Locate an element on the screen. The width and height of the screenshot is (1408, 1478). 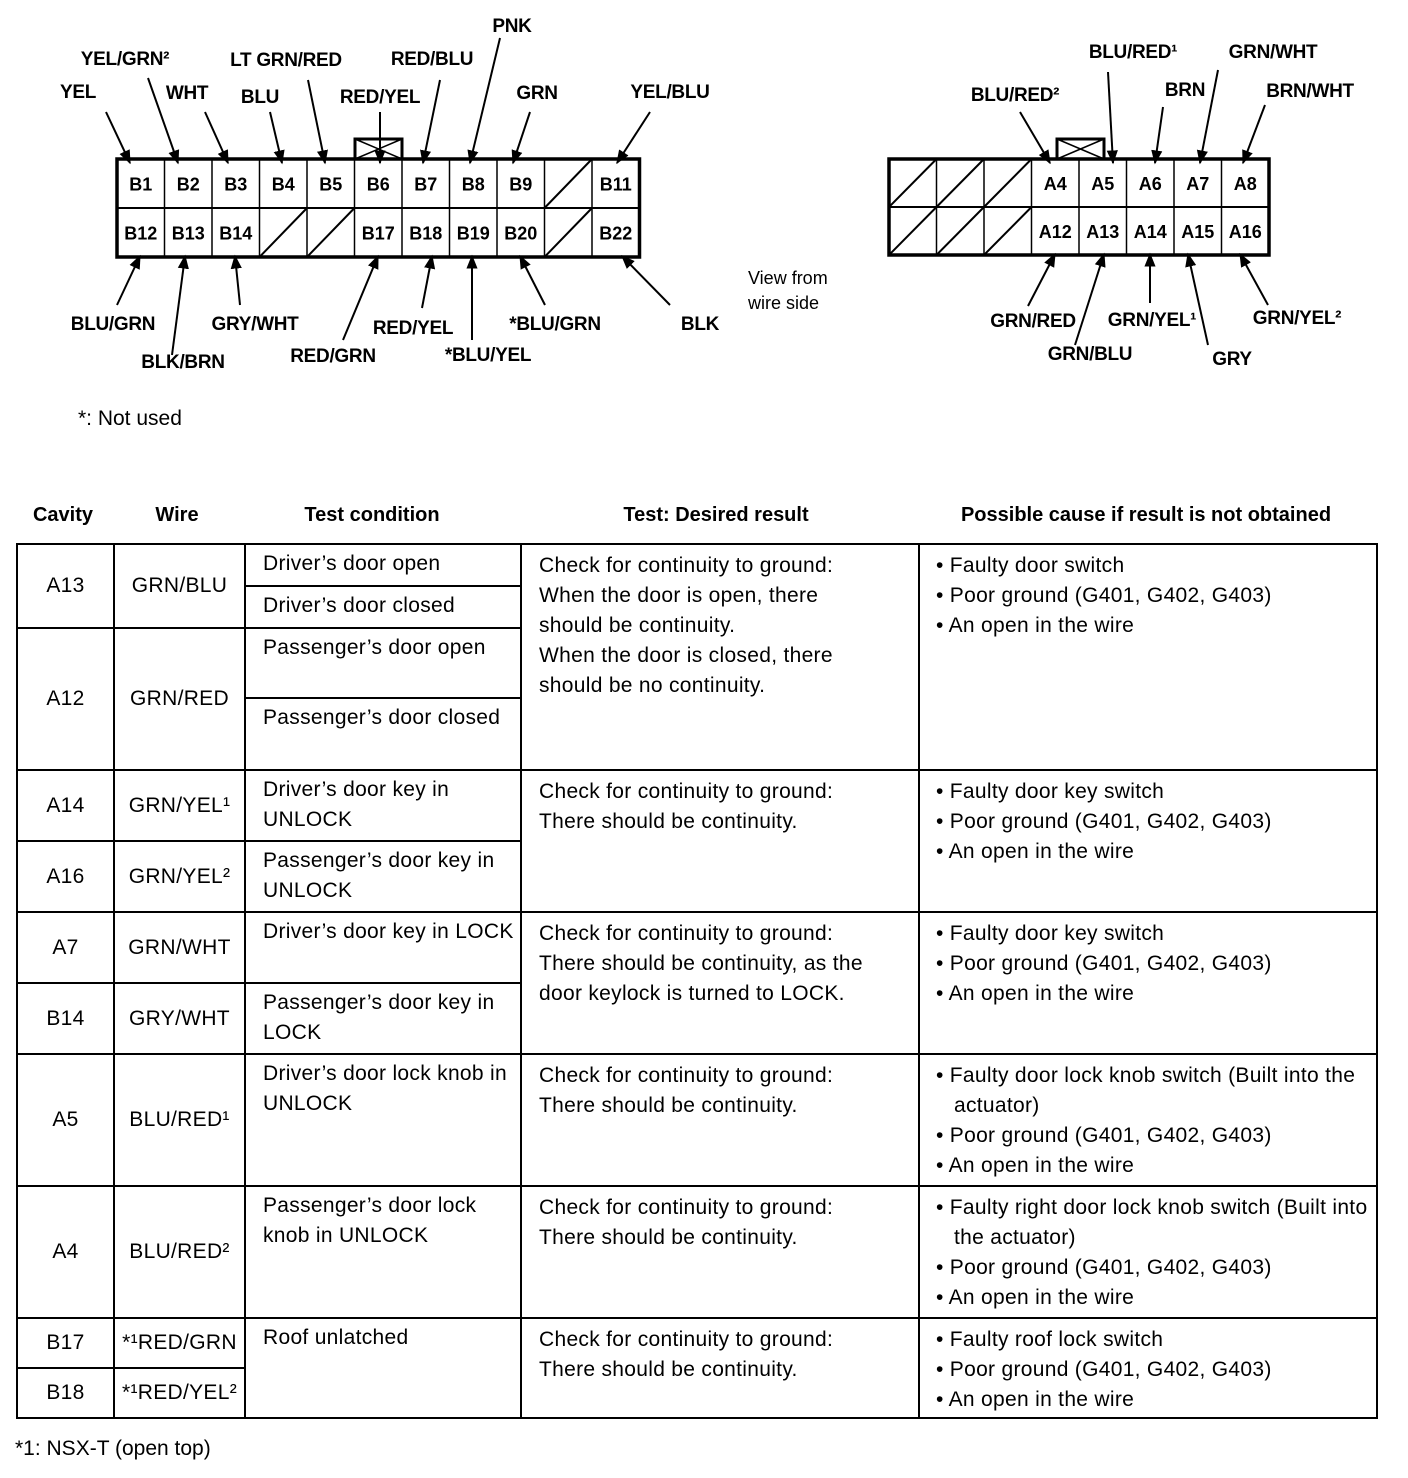
result-line: There should be continuity. is located at coordinates (668, 821).